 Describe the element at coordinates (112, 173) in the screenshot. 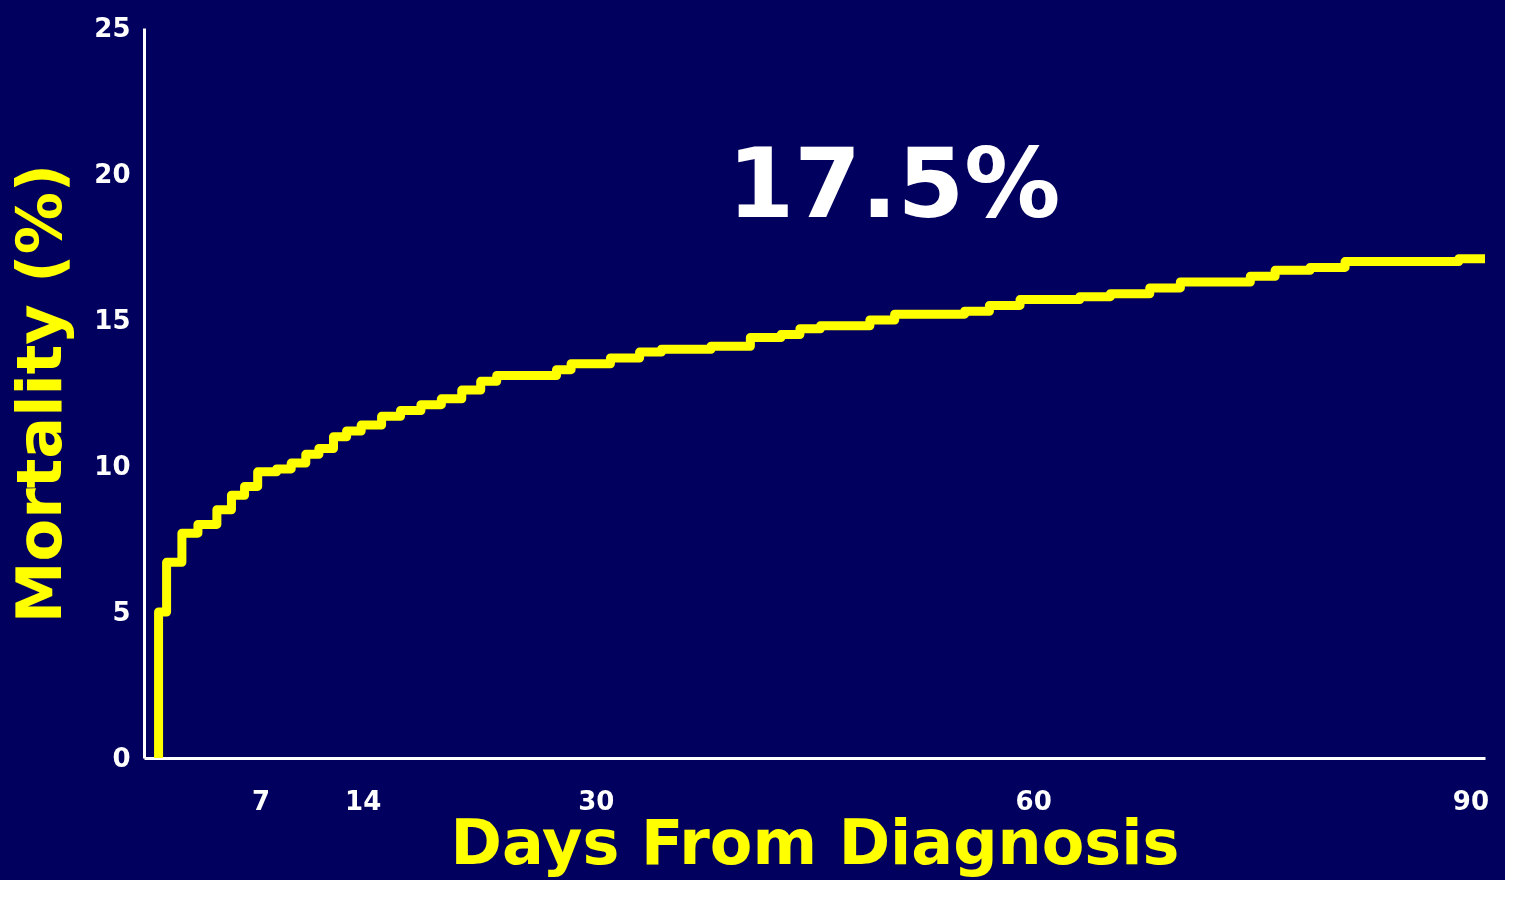

I see `y-tick-label: 20` at that location.